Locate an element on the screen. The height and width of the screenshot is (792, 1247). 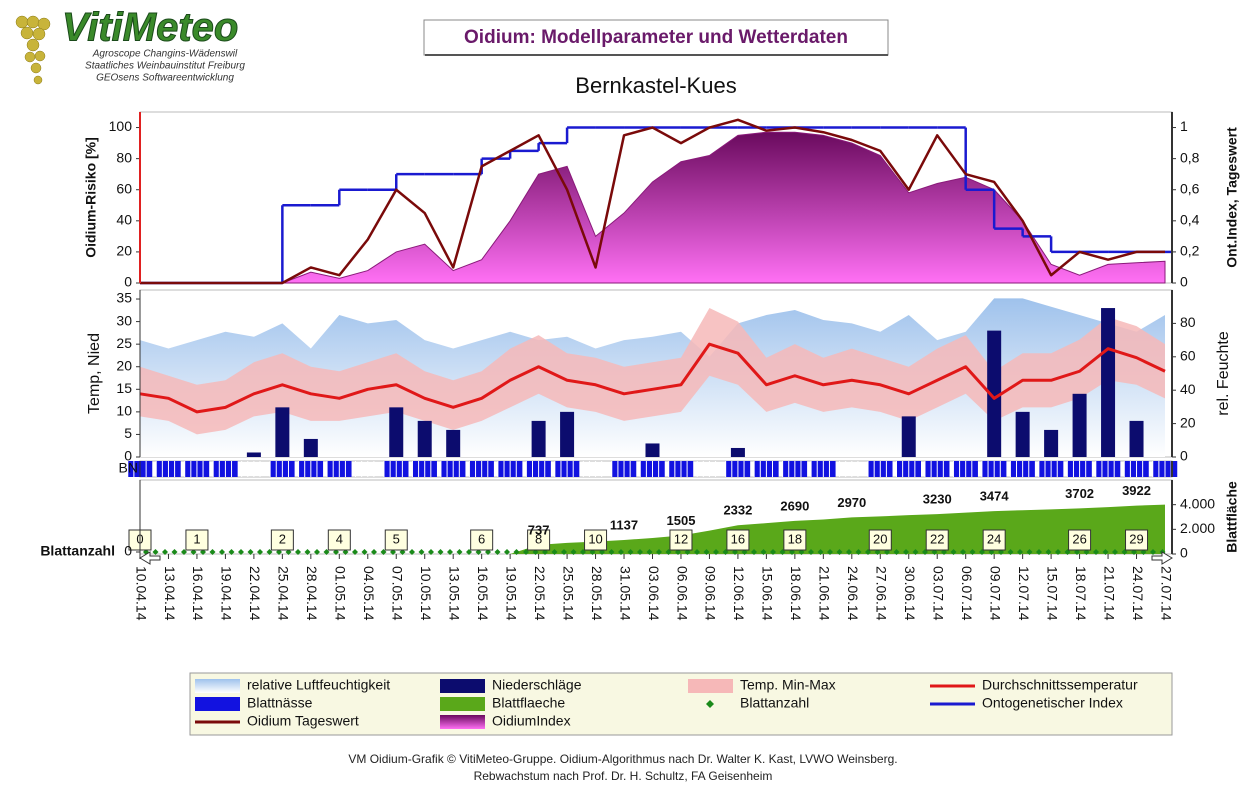
logo-line: Agroscope Changins-Wädenswil is located at coordinates (165, 54).